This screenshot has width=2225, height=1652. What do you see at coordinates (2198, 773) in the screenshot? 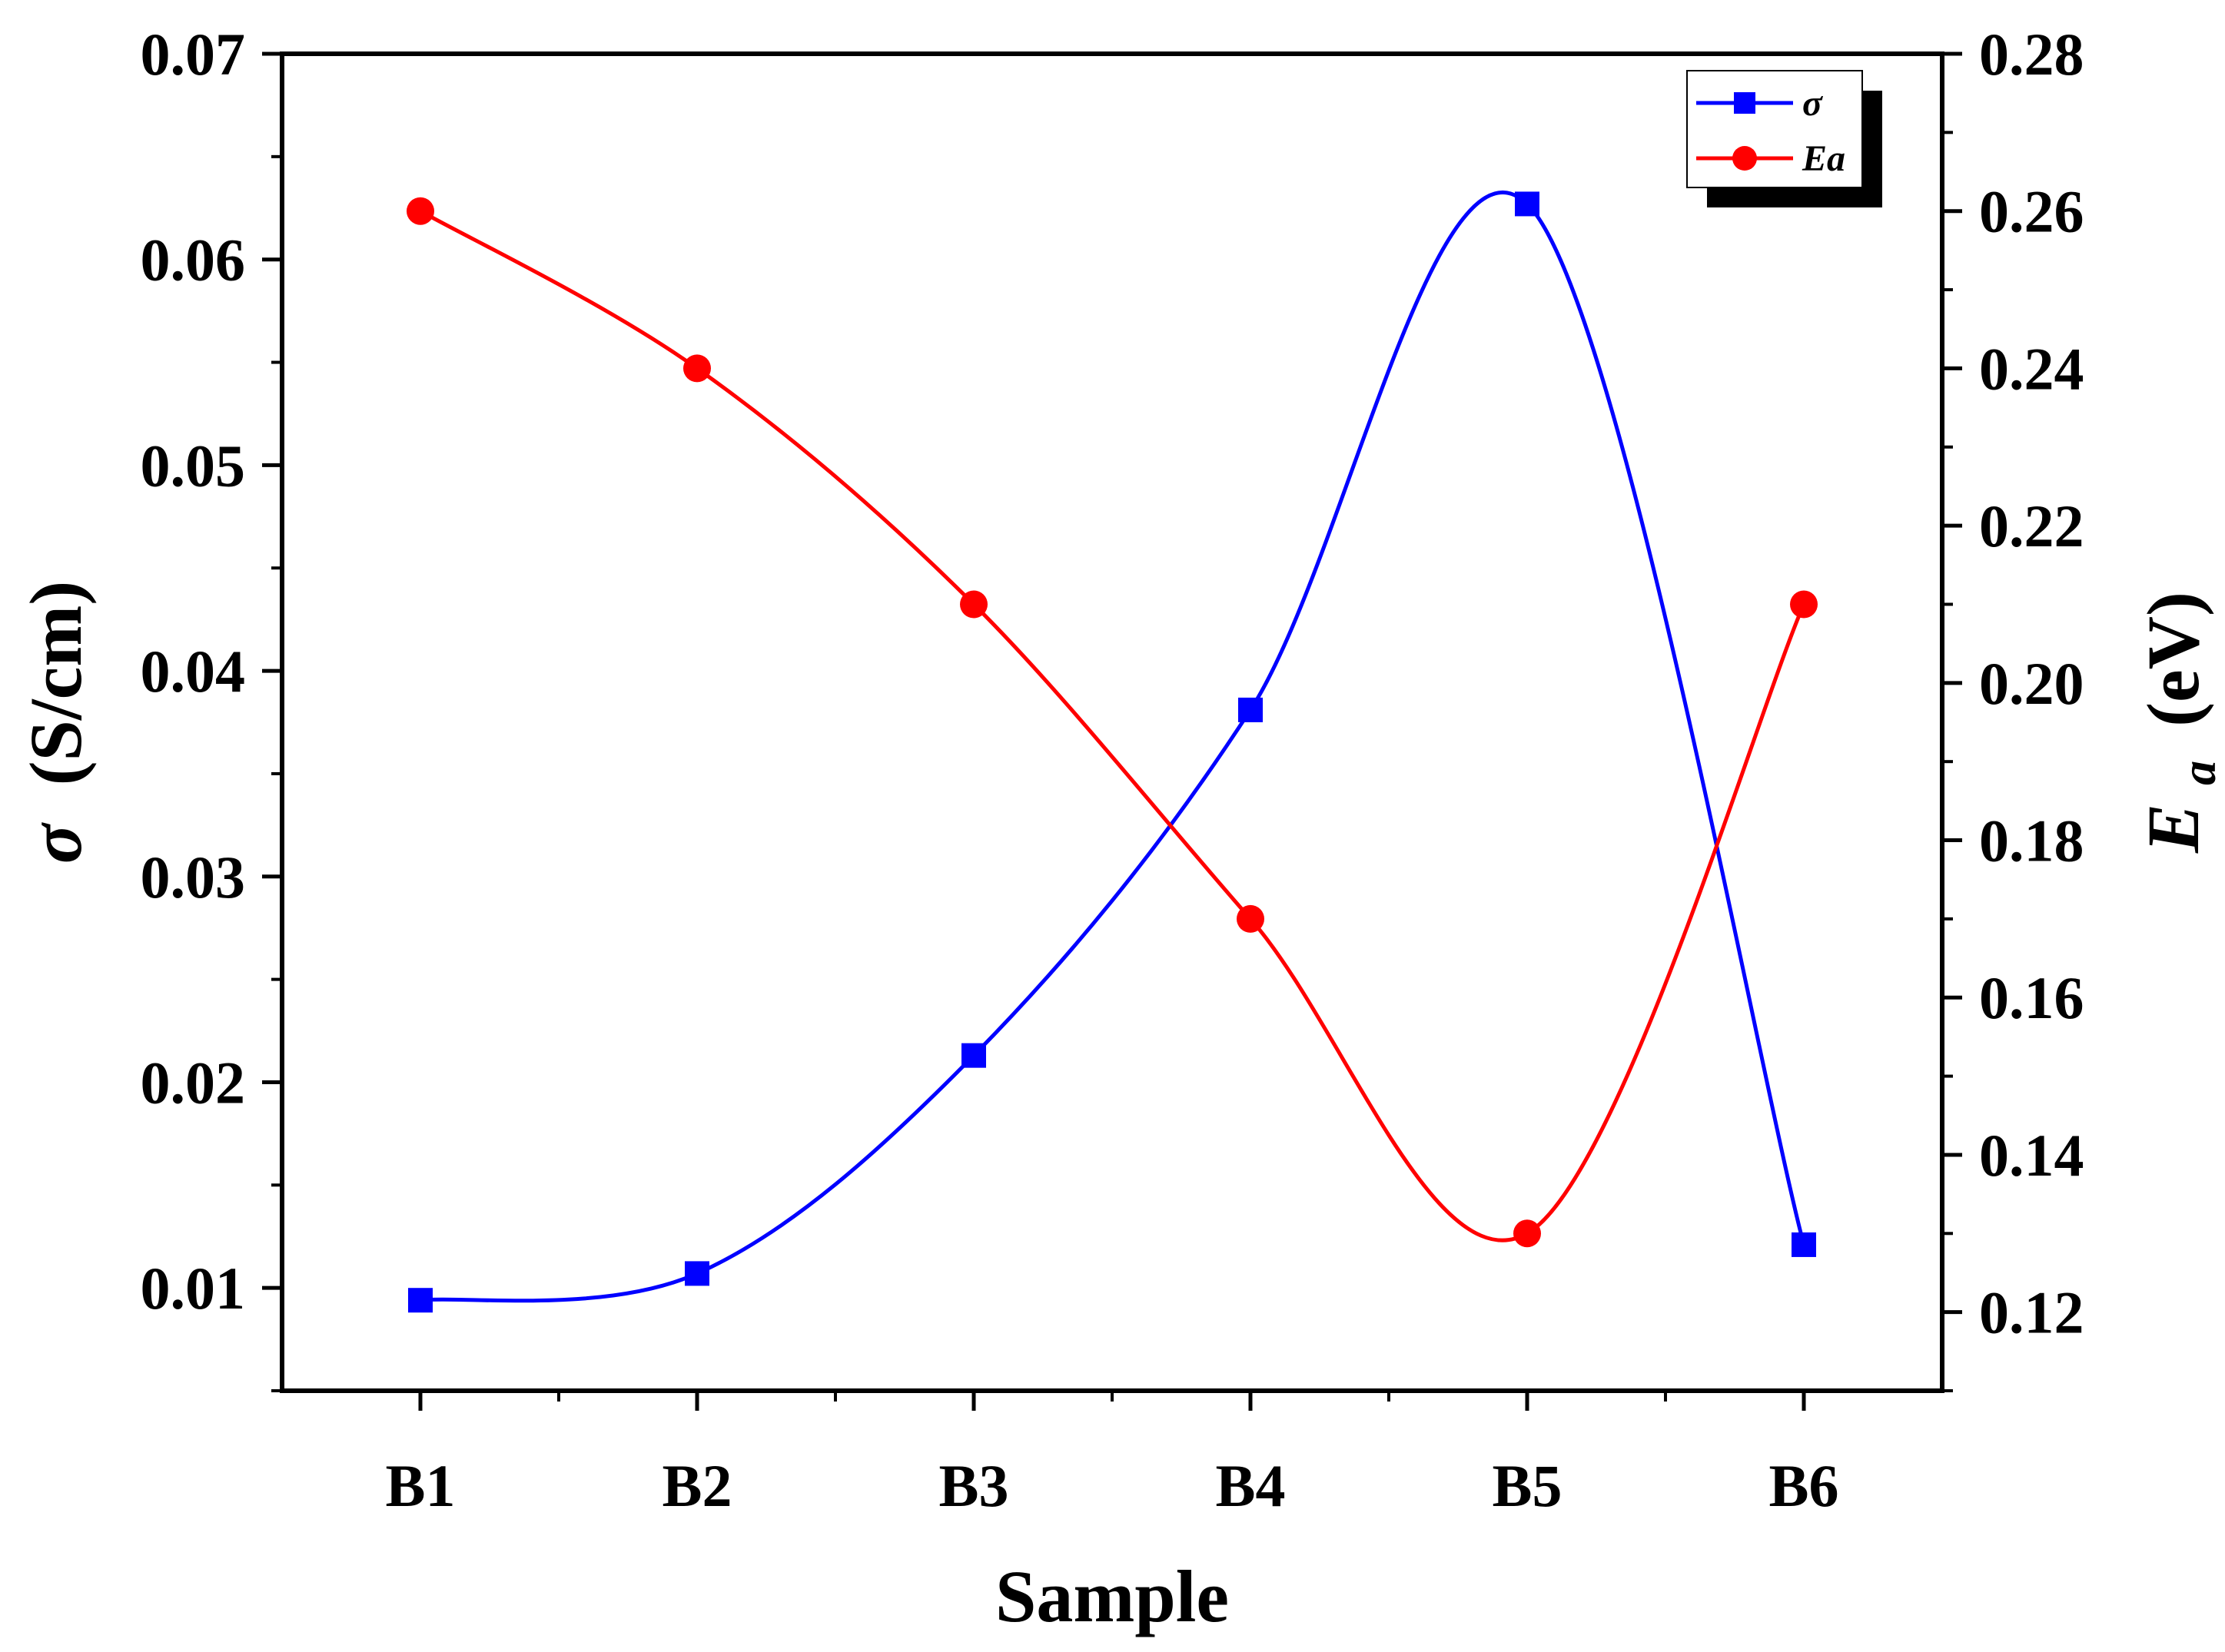
I see `y-right-title-subscript: a` at bounding box center [2198, 773].